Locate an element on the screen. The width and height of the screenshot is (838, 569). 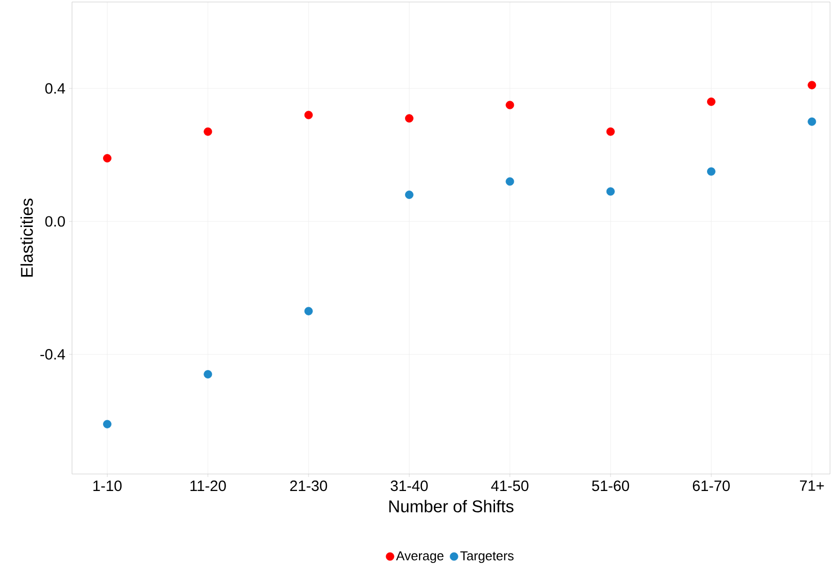
y-axis-title: Elasticities is located at coordinates (26, 237).